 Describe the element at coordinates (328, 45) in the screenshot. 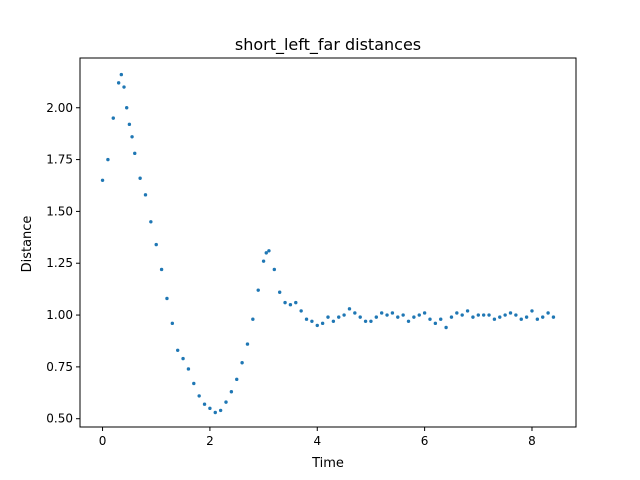

I see `chart-title: short_left_far distances` at that location.